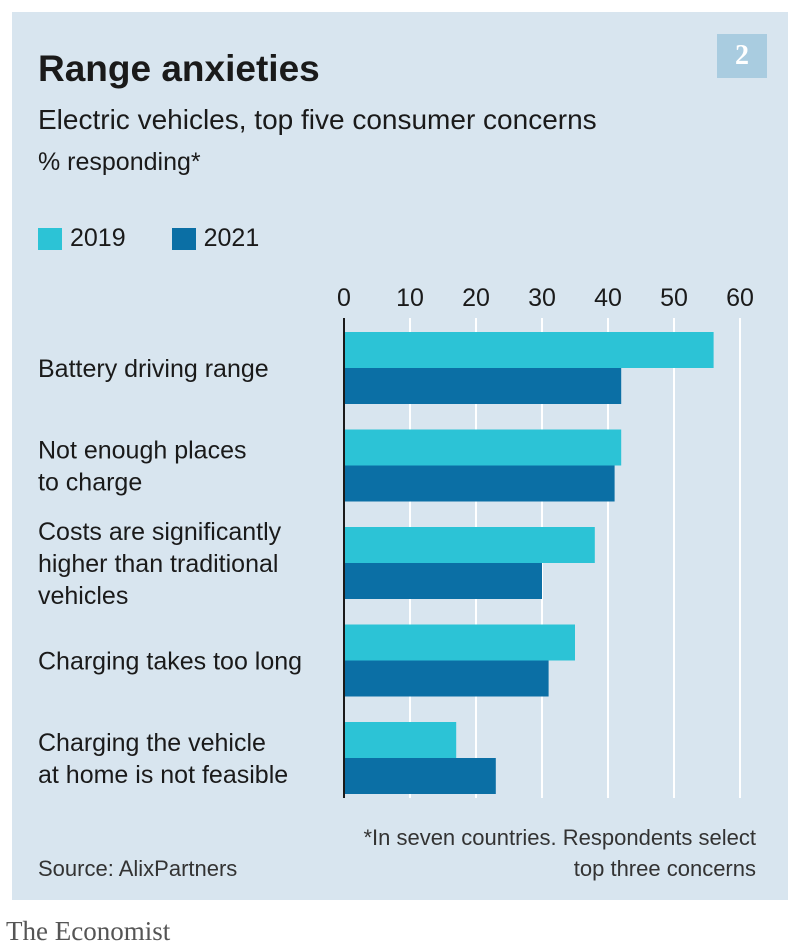 Image resolution: width=800 pixels, height=952 pixels. What do you see at coordinates (608, 298) in the screenshot?
I see `x-tick-label: 40` at bounding box center [608, 298].